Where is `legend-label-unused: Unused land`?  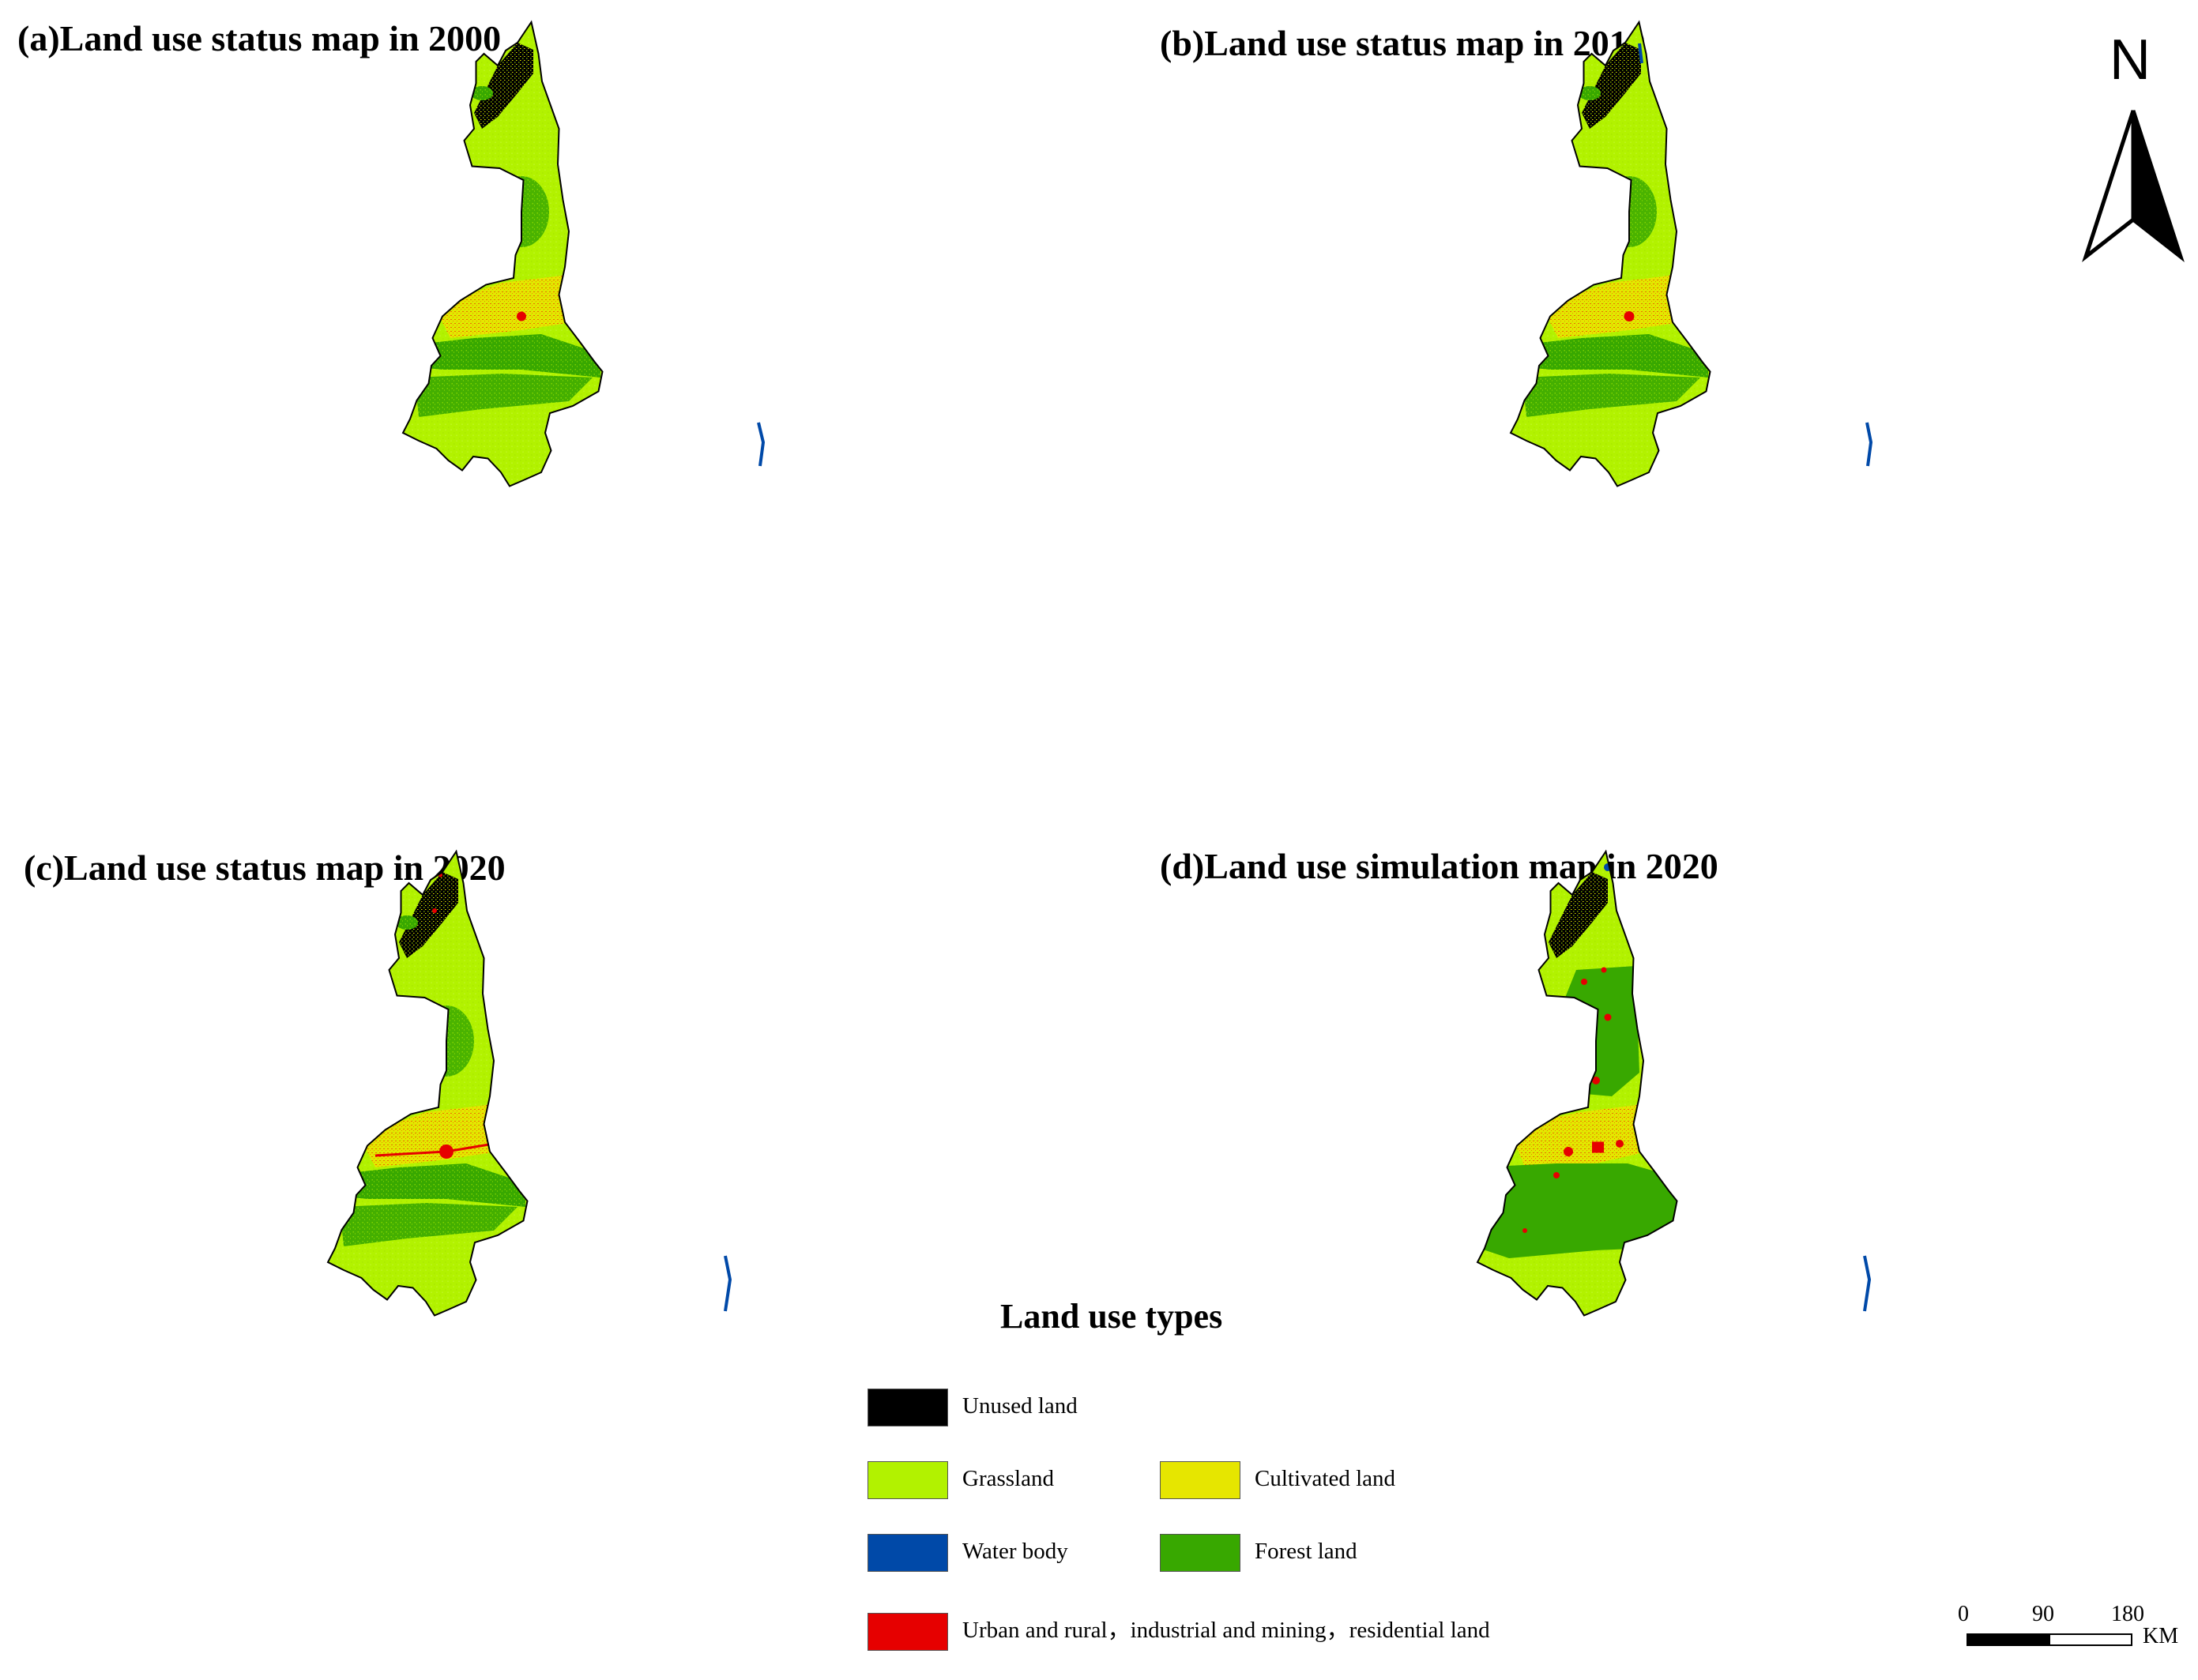
legend-label-unused: Unused land is located at coordinates (1020, 1406).